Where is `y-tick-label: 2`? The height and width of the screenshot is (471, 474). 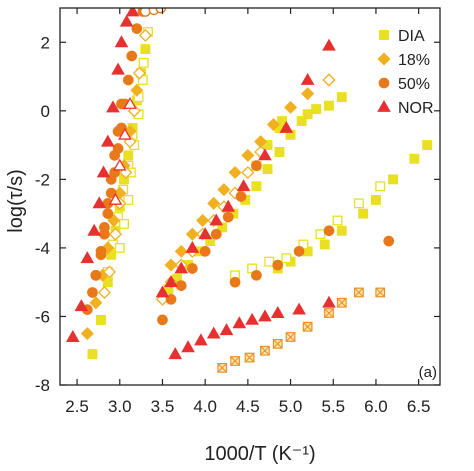
y-tick-label: 2 is located at coordinates (45, 42).